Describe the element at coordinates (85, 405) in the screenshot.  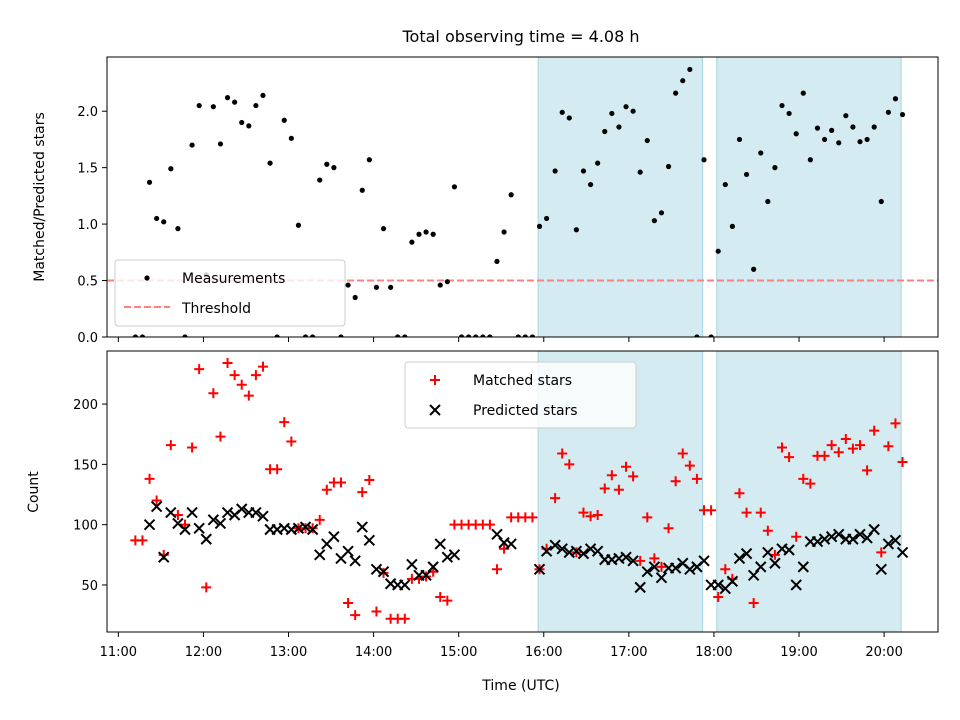
I see `bottom-y-tick-label-4: 200` at that location.